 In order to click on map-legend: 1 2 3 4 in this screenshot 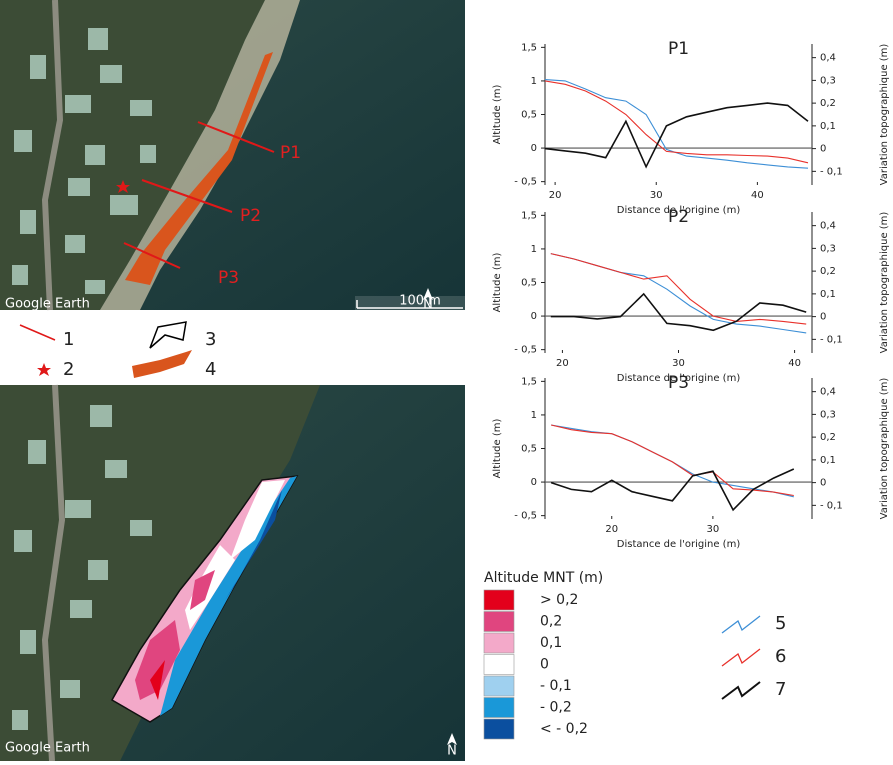, I will do `click(117, 350)`.